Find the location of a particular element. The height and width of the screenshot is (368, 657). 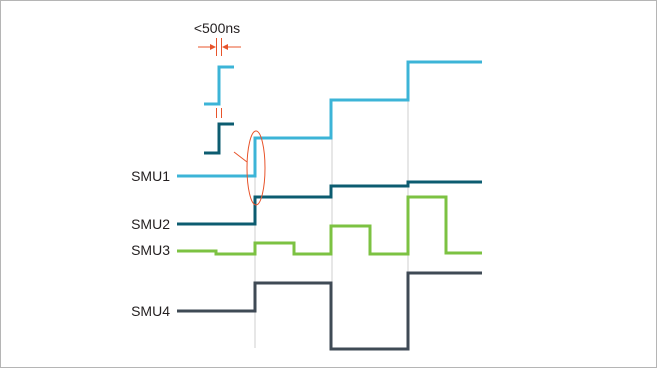

sync-highlight is located at coordinates (249, 168).